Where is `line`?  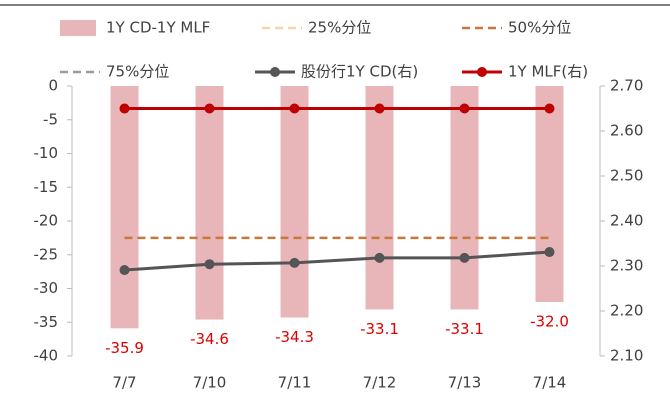 line is located at coordinates (337, 261).